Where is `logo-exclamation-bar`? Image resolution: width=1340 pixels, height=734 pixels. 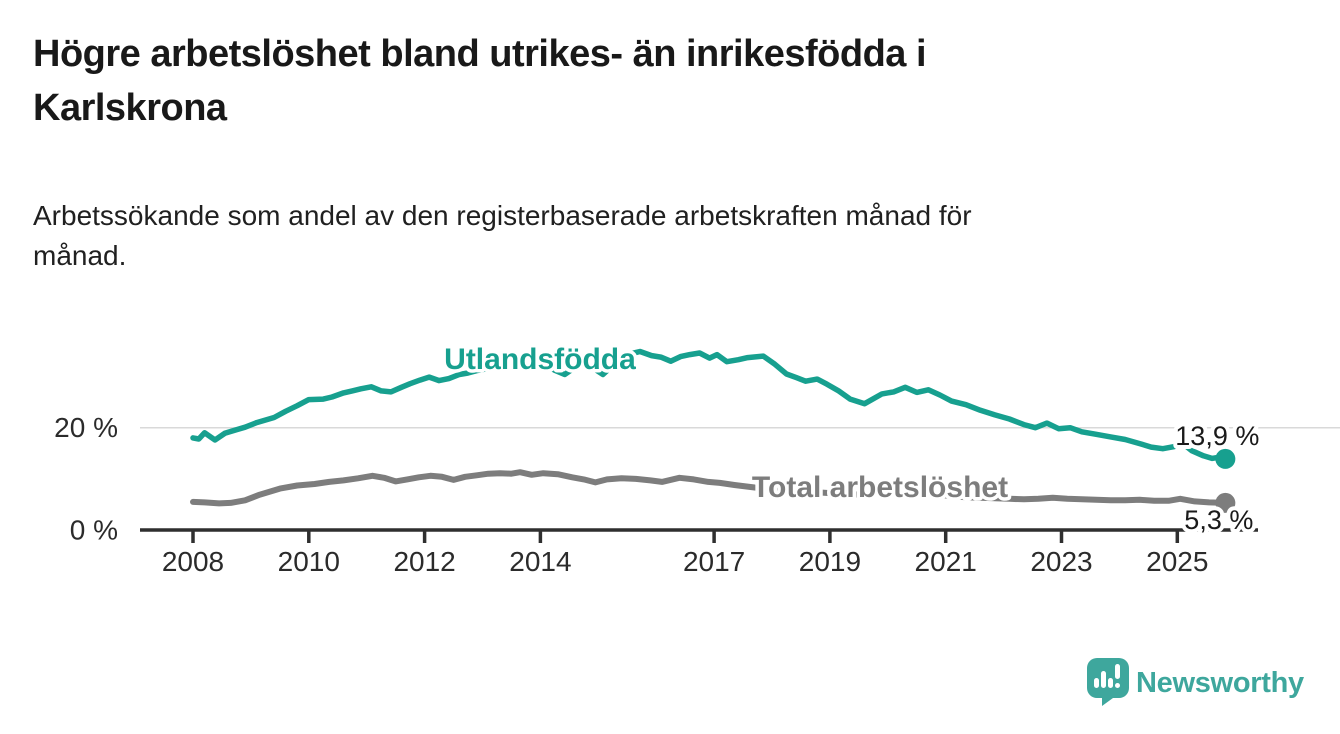
logo-exclamation-bar is located at coordinates (1117, 671).